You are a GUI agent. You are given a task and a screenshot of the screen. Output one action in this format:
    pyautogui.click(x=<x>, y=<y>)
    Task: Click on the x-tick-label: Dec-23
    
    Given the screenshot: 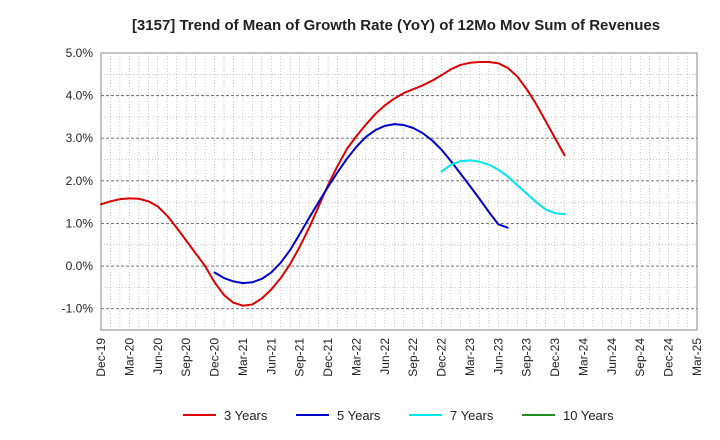 What is the action you would take?
    pyautogui.click(x=555, y=357)
    